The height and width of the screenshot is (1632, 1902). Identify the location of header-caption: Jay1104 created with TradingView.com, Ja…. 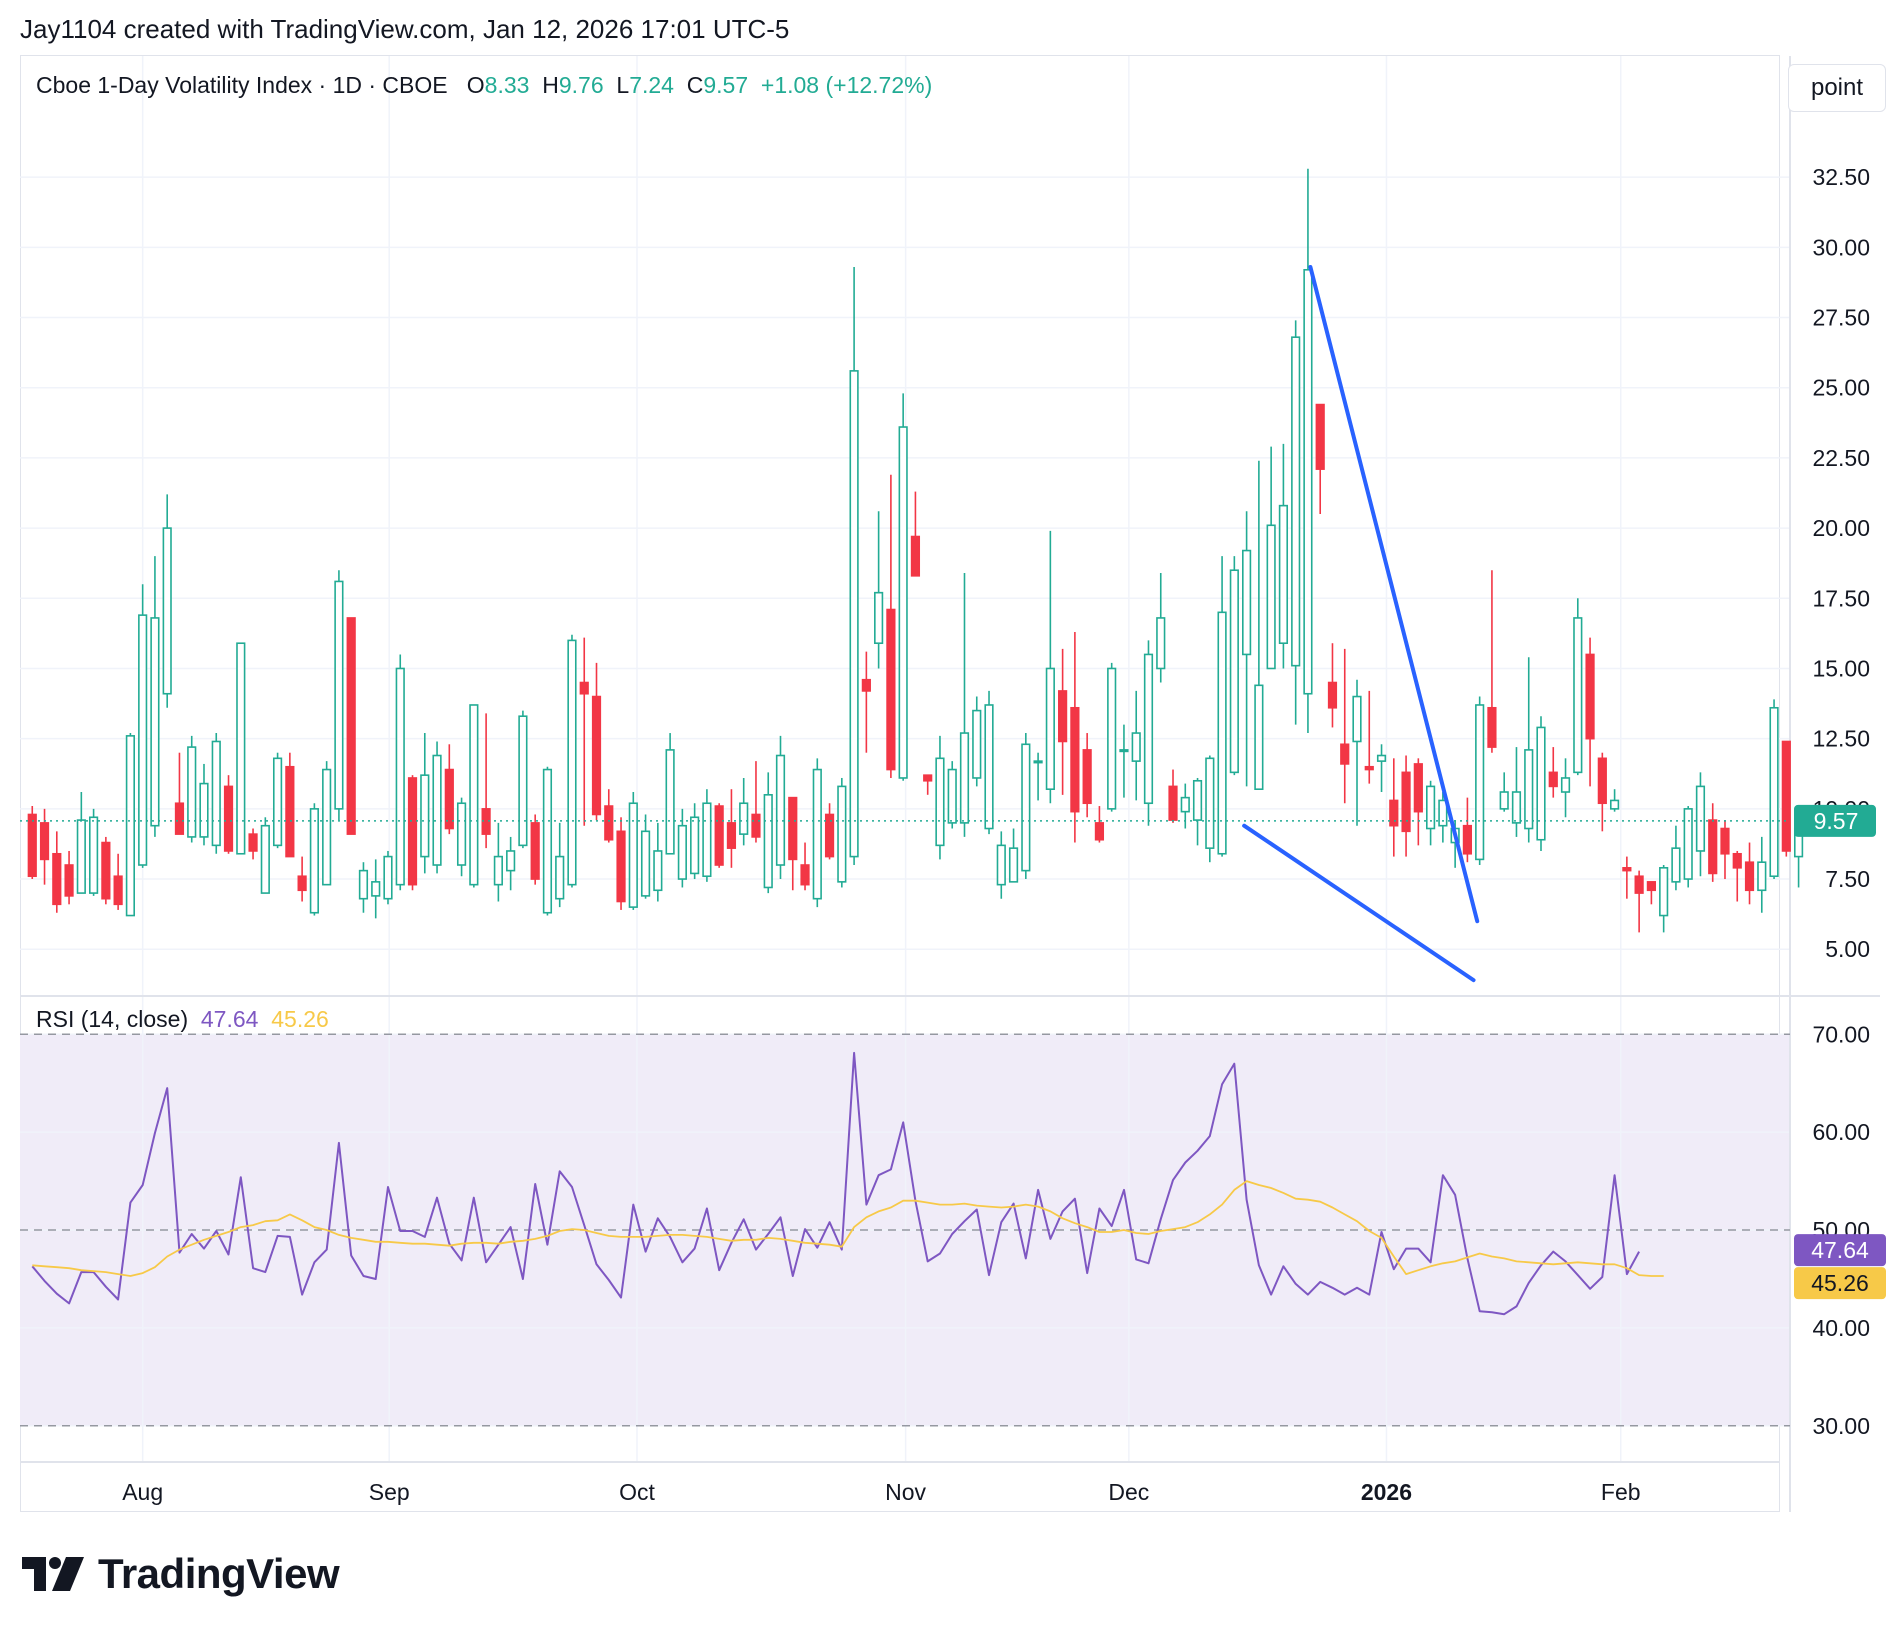
(405, 29).